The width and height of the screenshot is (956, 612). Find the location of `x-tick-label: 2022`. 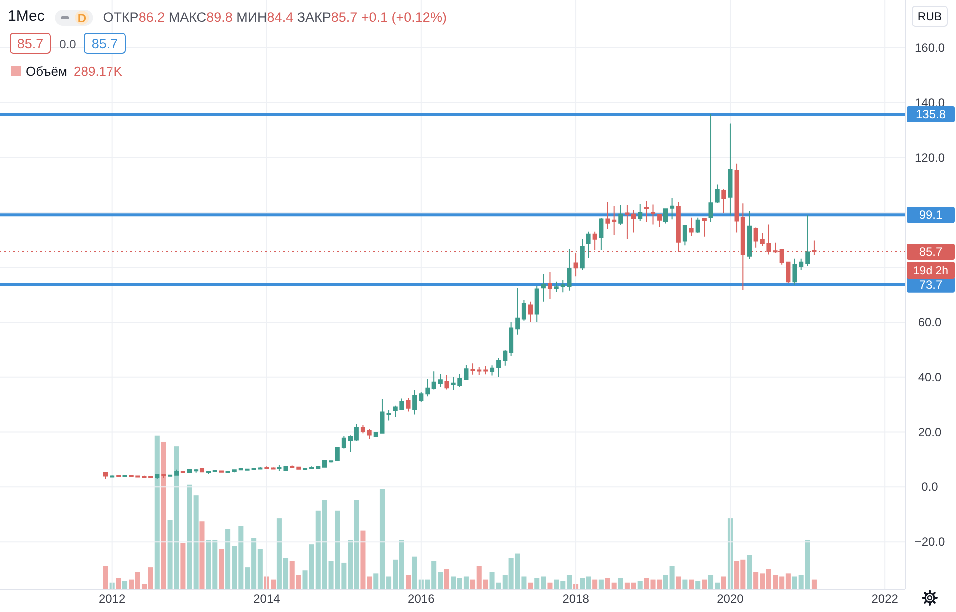

x-tick-label: 2022 is located at coordinates (885, 599).